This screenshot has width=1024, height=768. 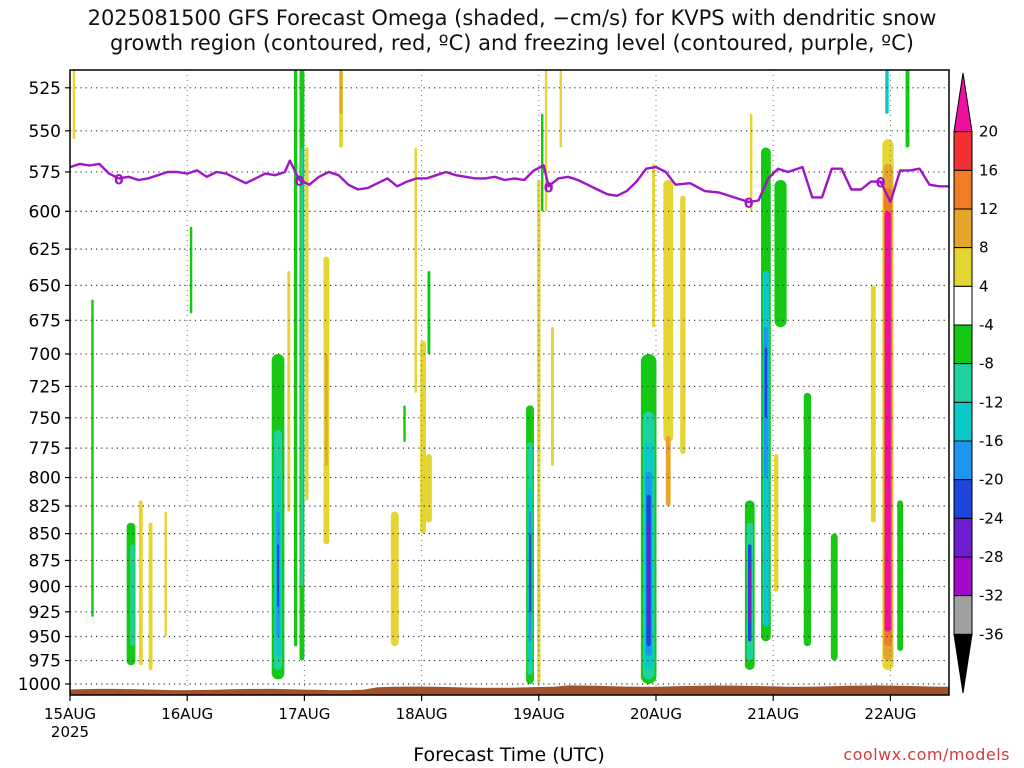 I want to click on y-tick-label-900: 900, so click(x=45, y=587).